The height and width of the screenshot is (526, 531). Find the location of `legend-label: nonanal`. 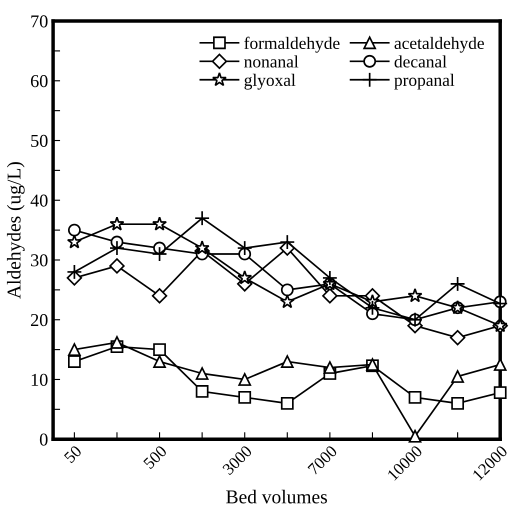

legend-label: nonanal is located at coordinates (271, 61).